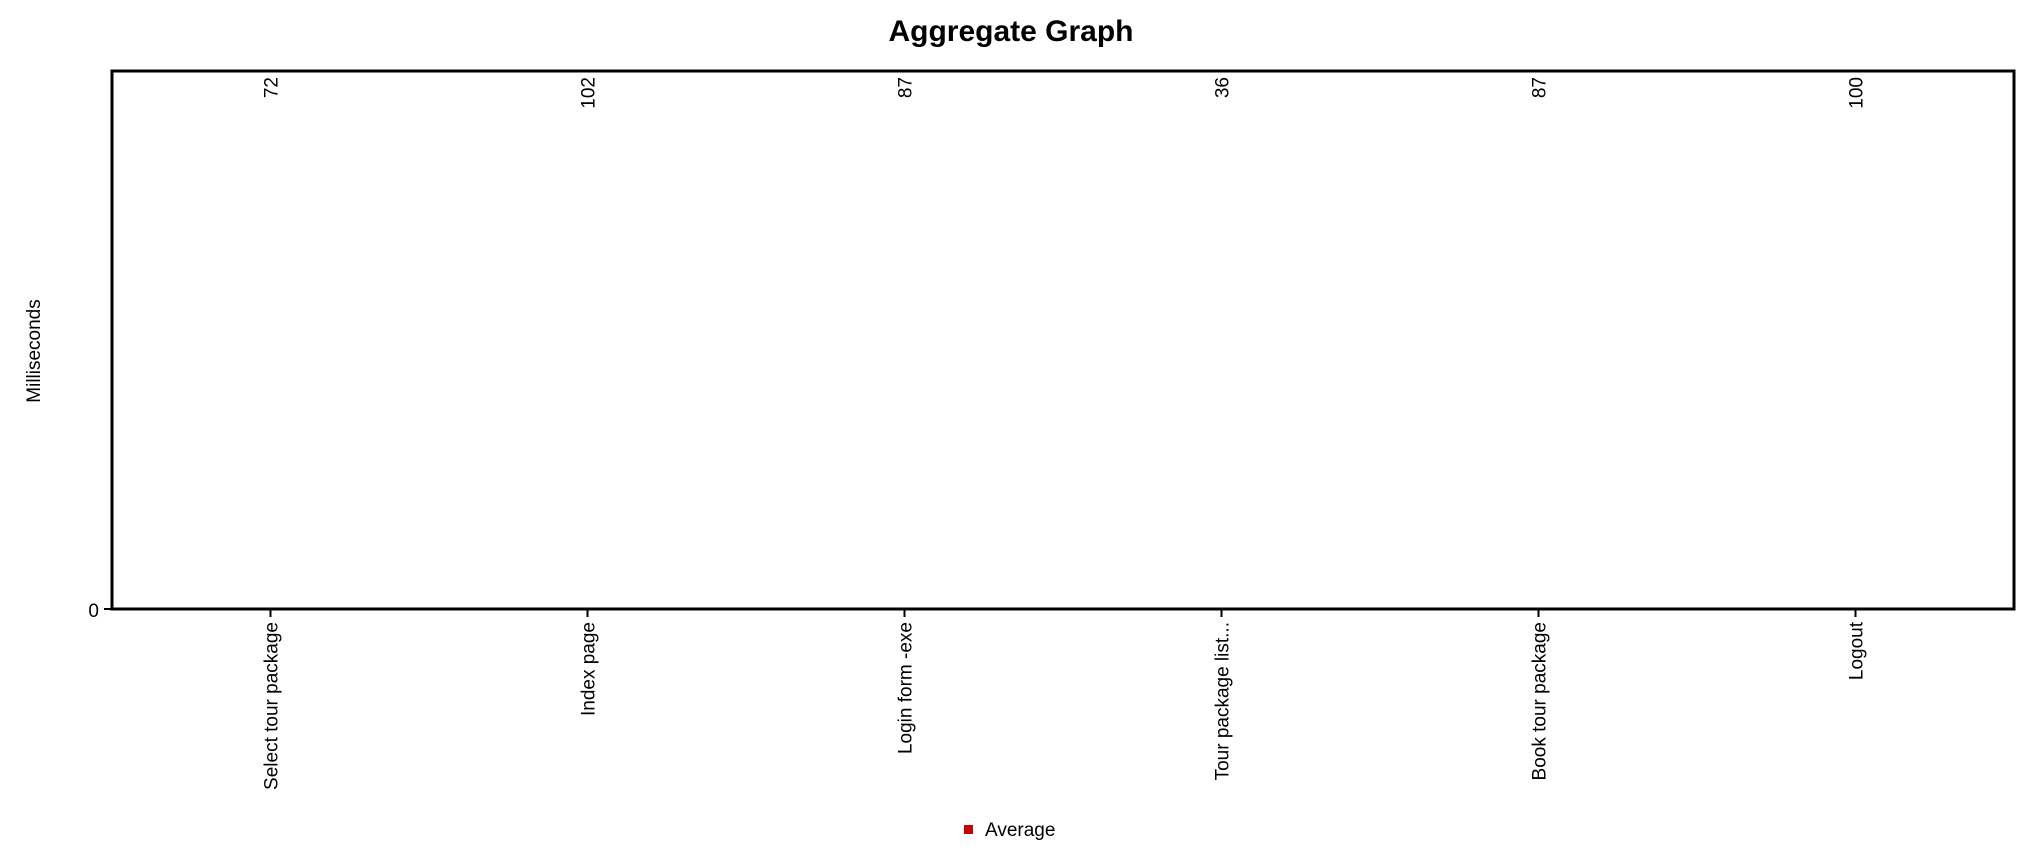 The height and width of the screenshot is (864, 2022). Describe the element at coordinates (272, 87) in the screenshot. I see `data-label-select-tour-package: 72` at that location.